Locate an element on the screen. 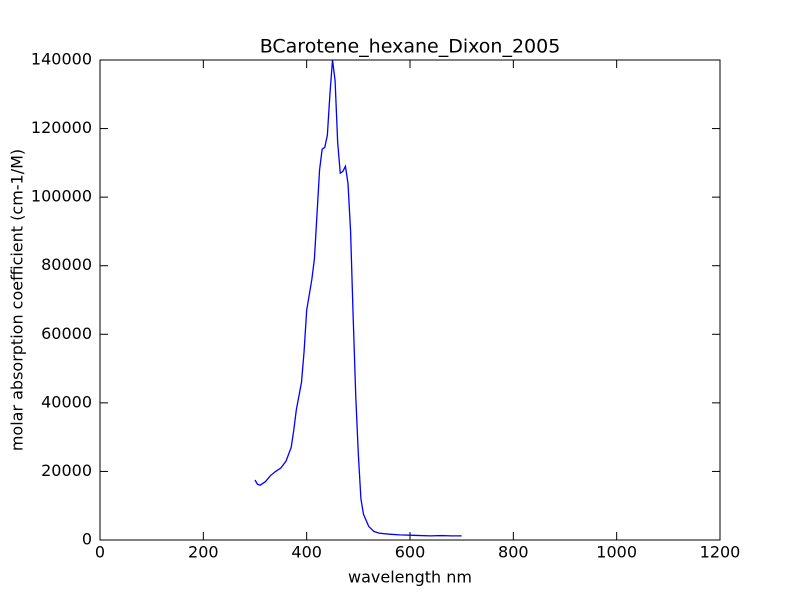 The height and width of the screenshot is (600, 800). x-tick-label: 200 is located at coordinates (203, 552).